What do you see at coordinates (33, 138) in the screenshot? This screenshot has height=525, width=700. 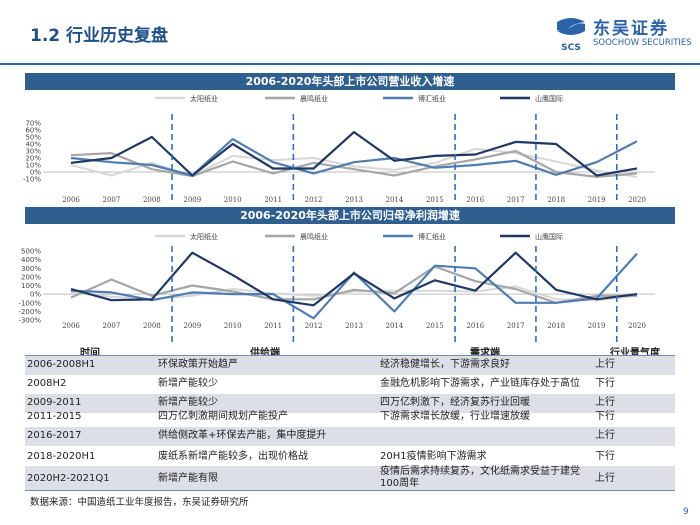 I see `y-tick-label: 50%` at bounding box center [33, 138].